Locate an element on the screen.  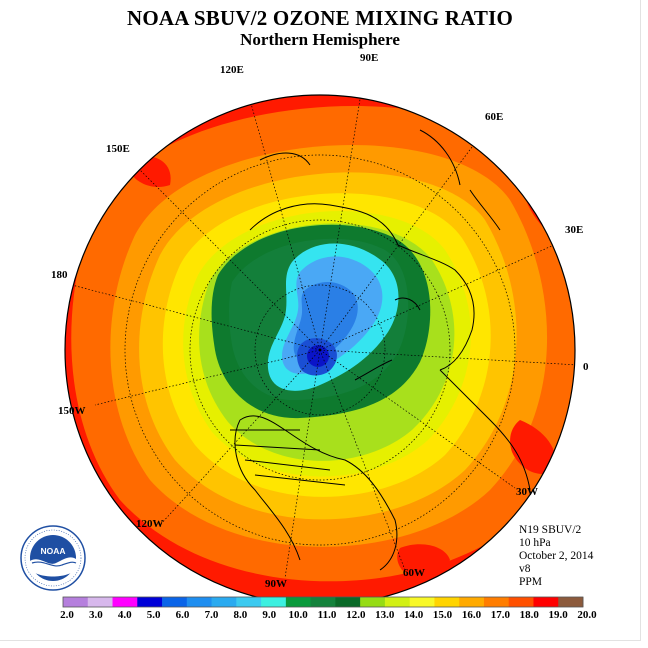
colorbar-outline is located at coordinates (323, 602).